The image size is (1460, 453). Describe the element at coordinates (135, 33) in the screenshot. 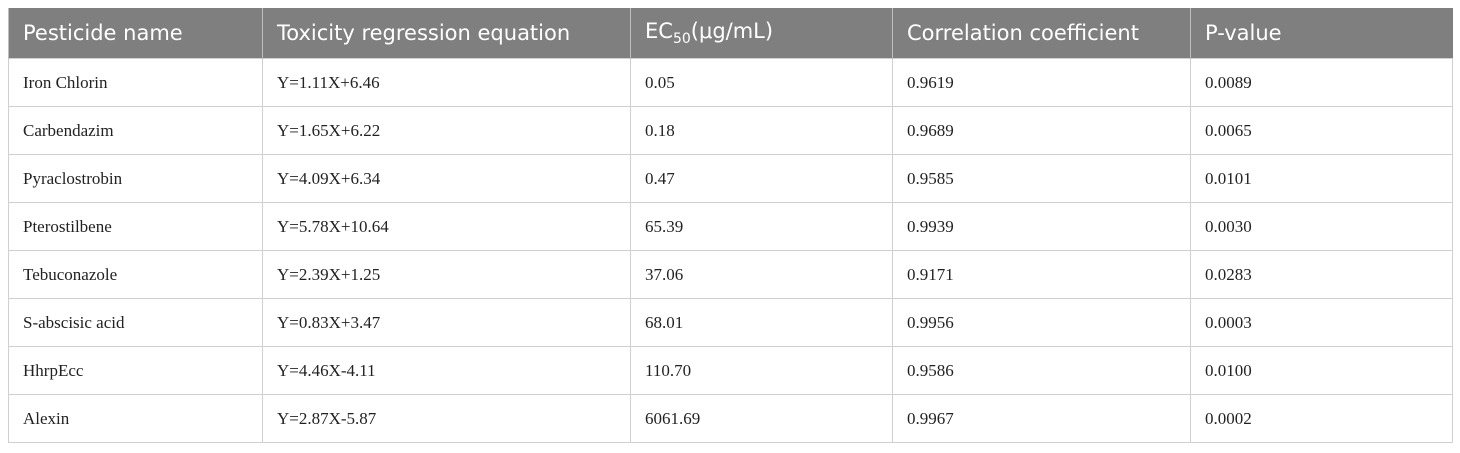

I see `header-cell: Pesticide name` at that location.